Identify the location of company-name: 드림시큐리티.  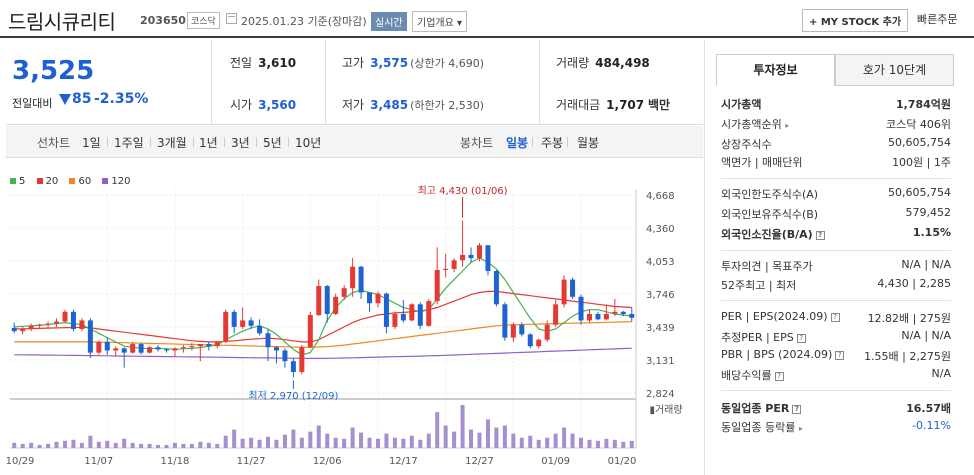
(62, 22).